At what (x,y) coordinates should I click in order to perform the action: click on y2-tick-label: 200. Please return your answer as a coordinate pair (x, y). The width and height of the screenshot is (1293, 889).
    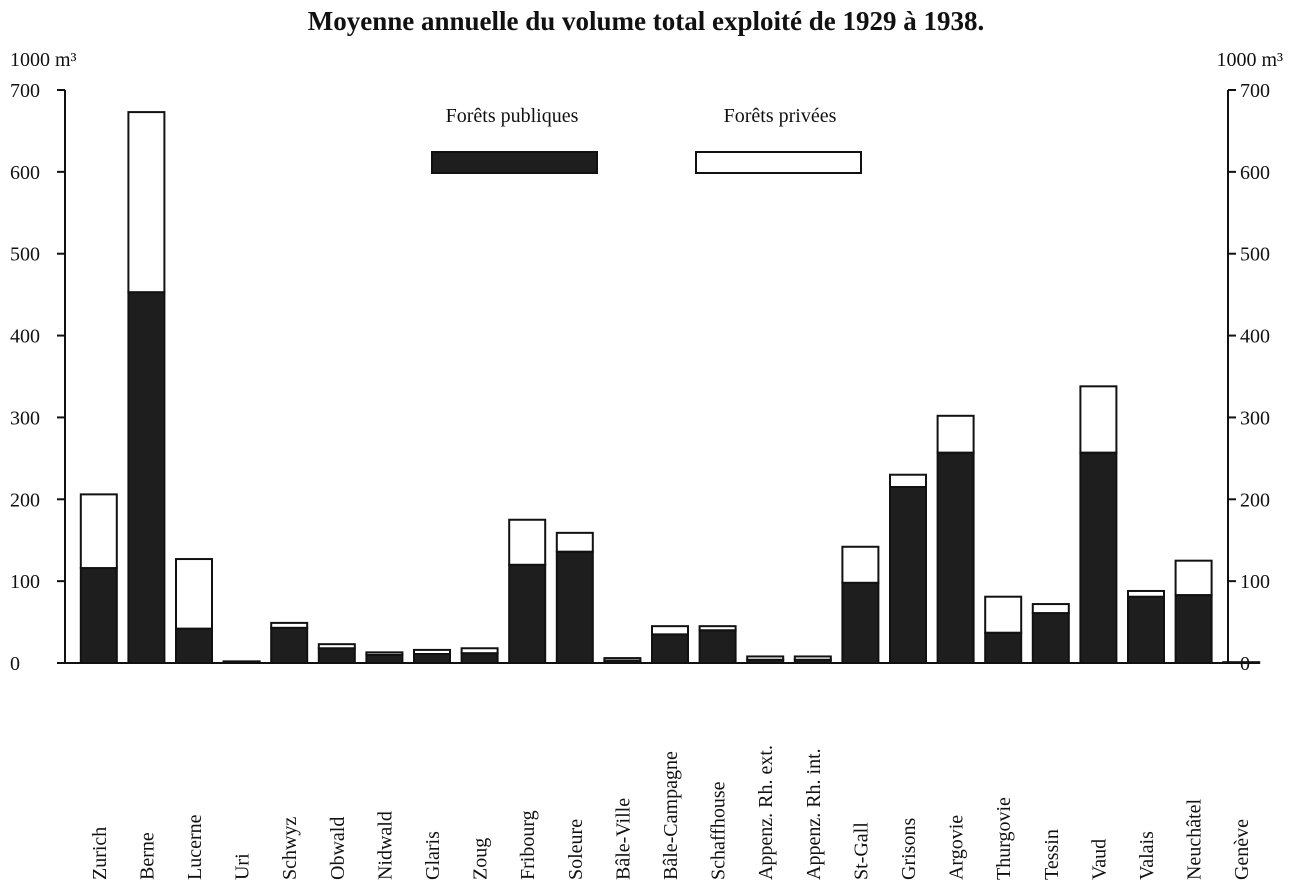
    Looking at the image, I should click on (1255, 500).